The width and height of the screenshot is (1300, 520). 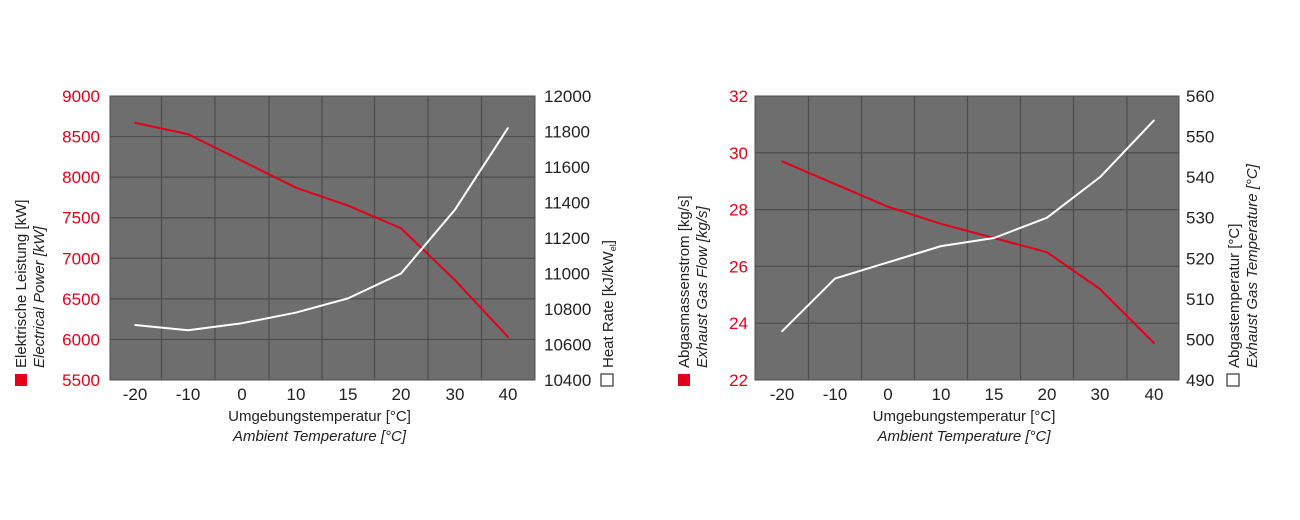 What do you see at coordinates (567, 96) in the screenshot?
I see `right-axis-tick-label: 12000` at bounding box center [567, 96].